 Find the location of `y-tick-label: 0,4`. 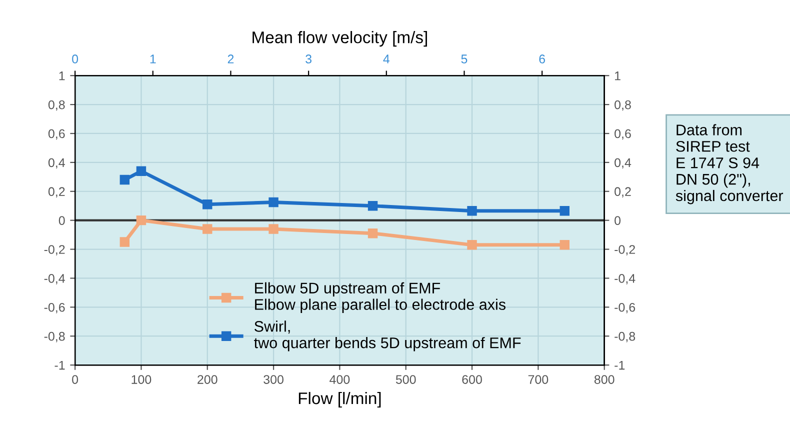

y-tick-label: 0,4 is located at coordinates (56, 163).